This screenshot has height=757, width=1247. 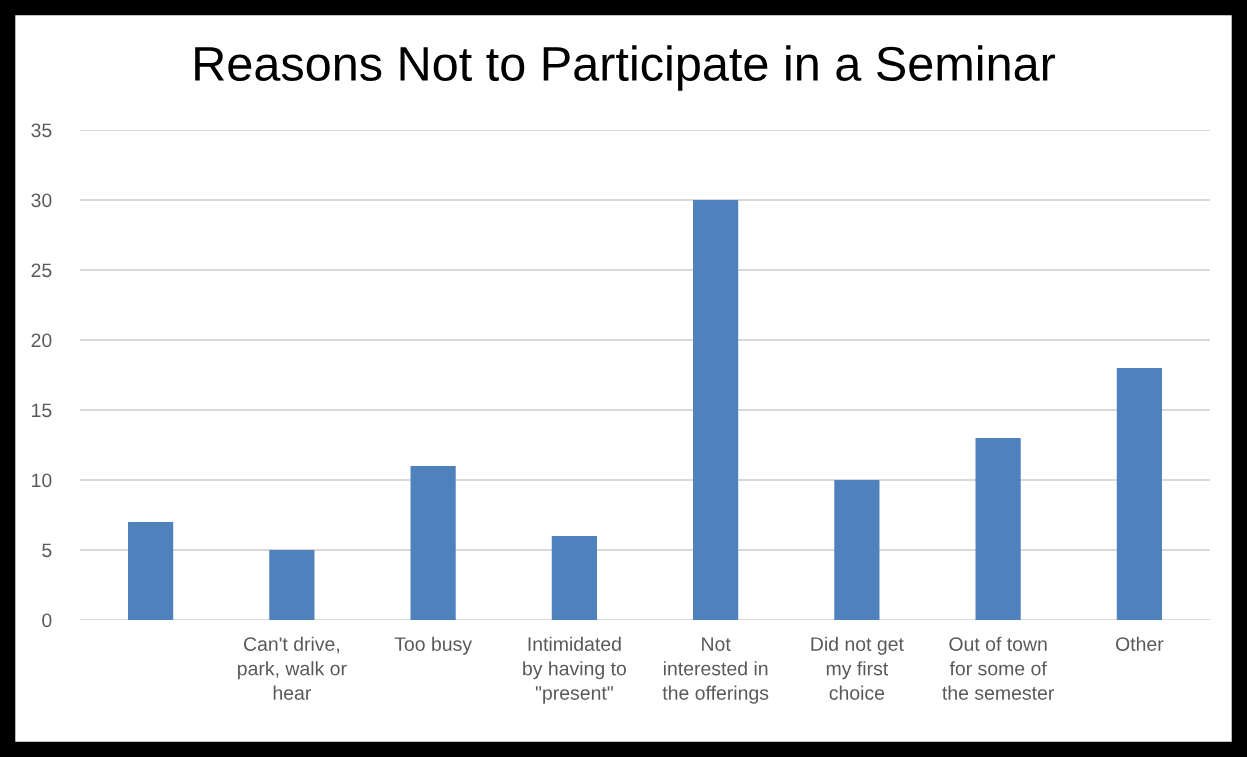 What do you see at coordinates (433, 645) in the screenshot?
I see `x-tick-label: Too busy` at bounding box center [433, 645].